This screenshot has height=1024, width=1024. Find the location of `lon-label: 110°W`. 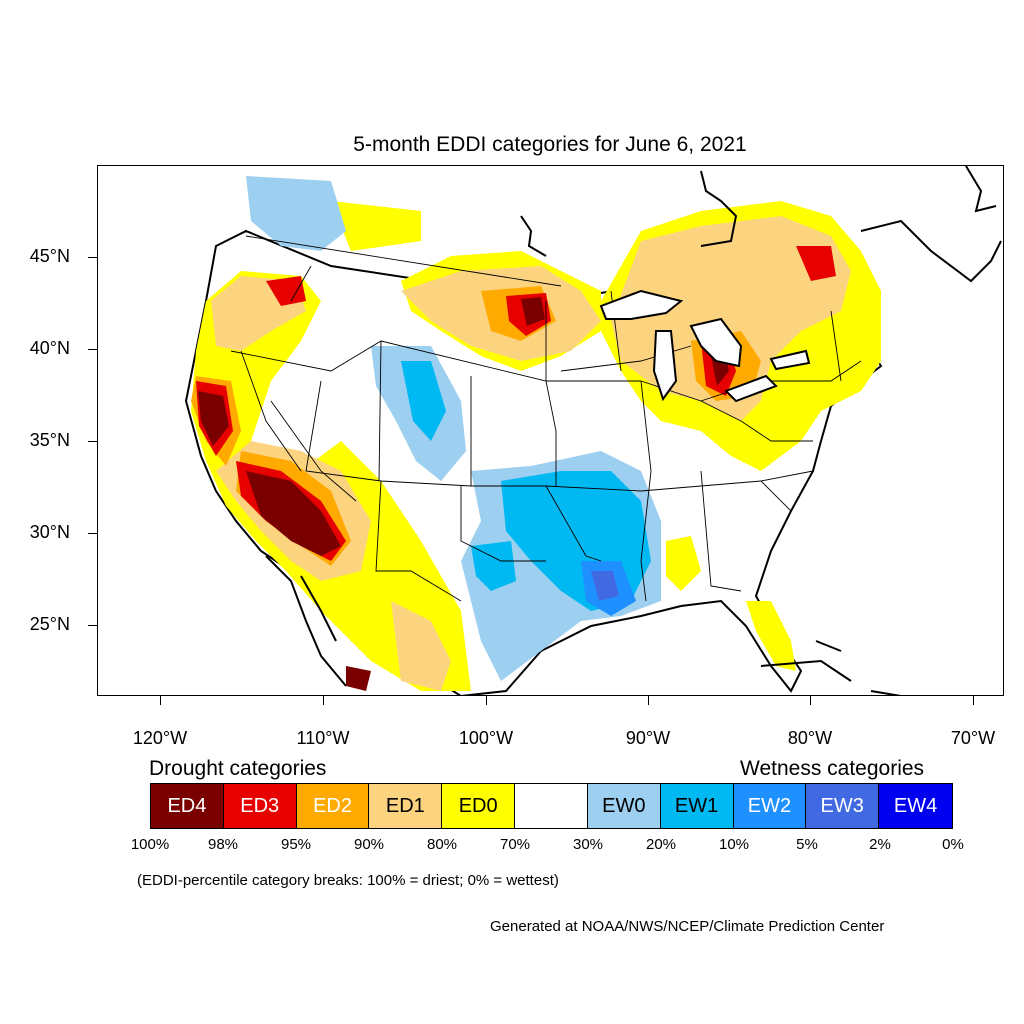

lon-label: 110°W is located at coordinates (323, 738).